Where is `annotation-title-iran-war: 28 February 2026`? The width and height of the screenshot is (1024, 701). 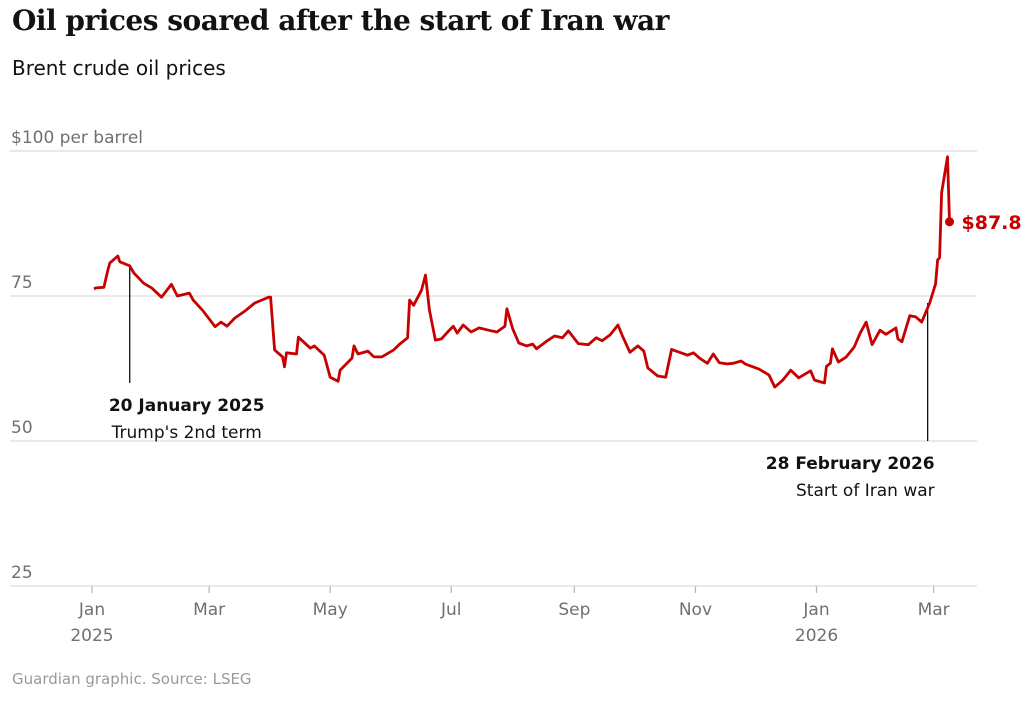 annotation-title-iran-war: 28 February 2026 is located at coordinates (850, 464).